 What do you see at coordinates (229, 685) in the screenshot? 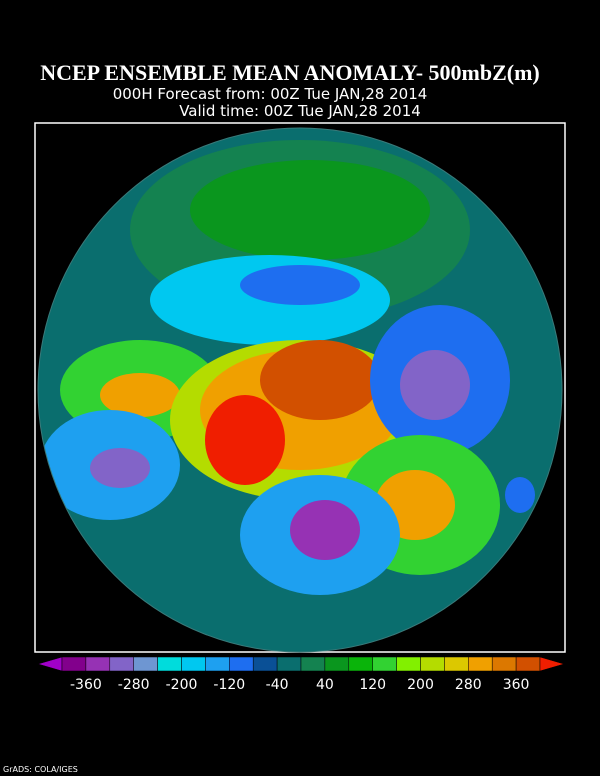
I see `colorbar-label: -120` at bounding box center [229, 685].